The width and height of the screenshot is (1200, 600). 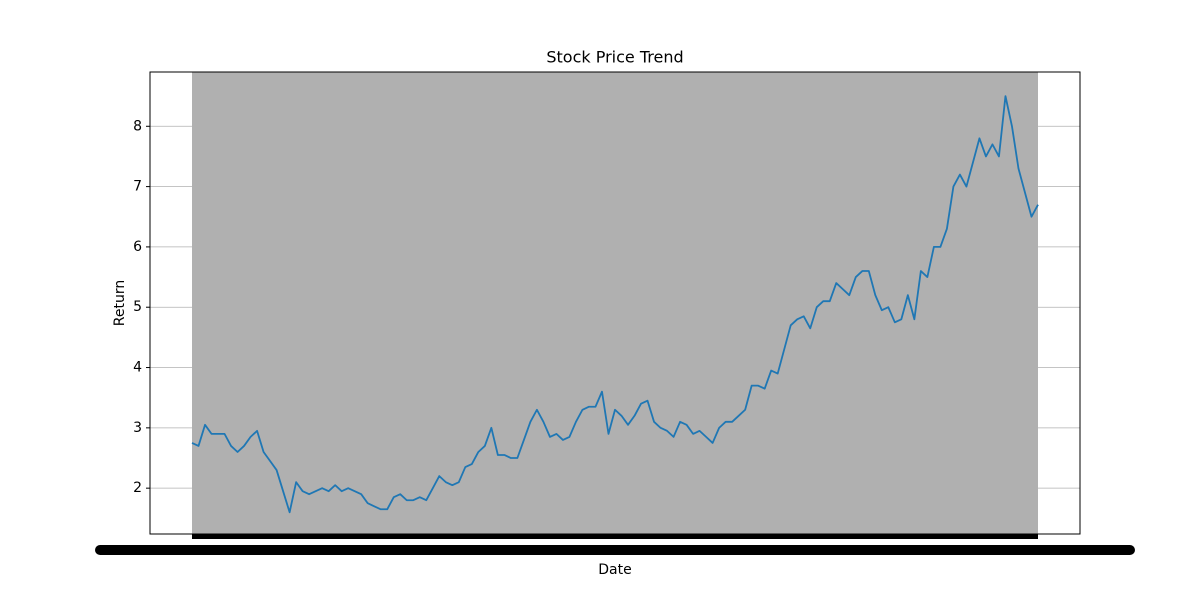 What do you see at coordinates (137, 488) in the screenshot?
I see `y-tick-label: 2` at bounding box center [137, 488].